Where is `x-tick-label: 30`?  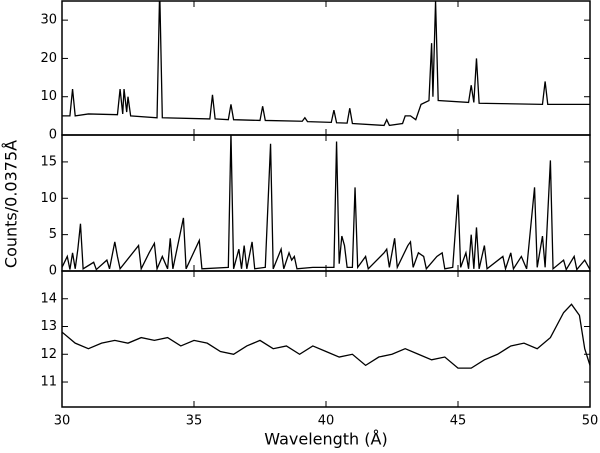
x-tick-label: 30 is located at coordinates (62, 421).